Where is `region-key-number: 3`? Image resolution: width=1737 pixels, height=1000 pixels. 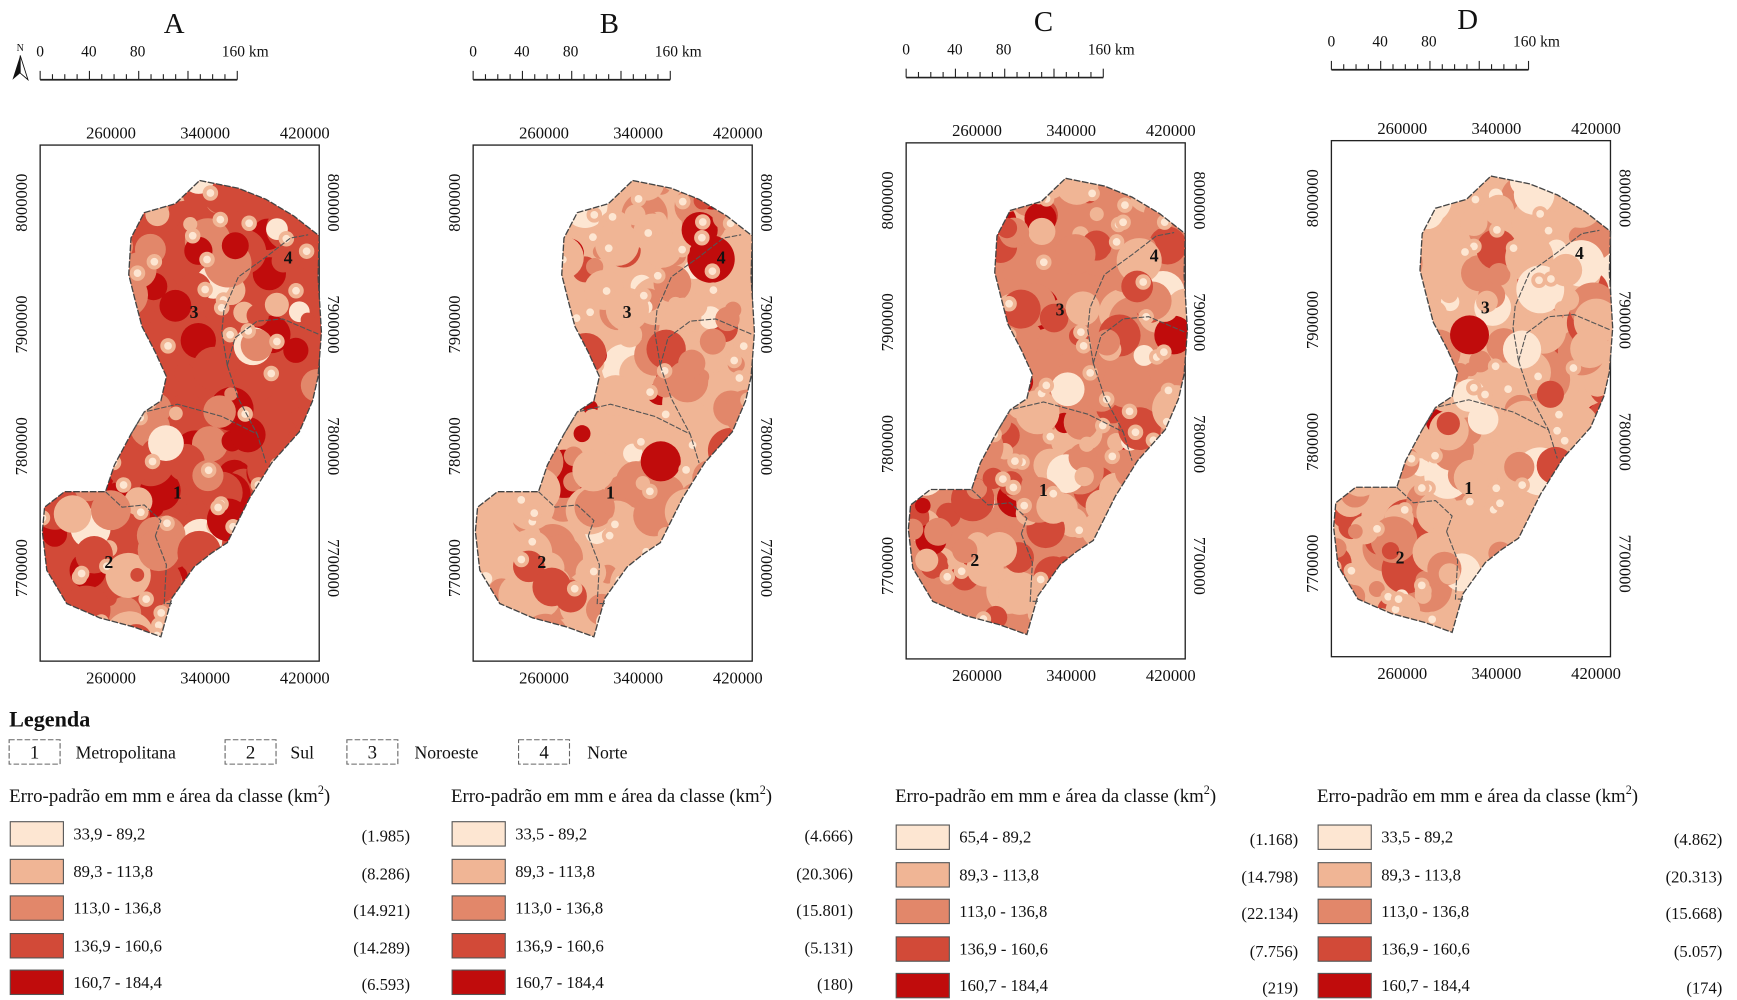
region-key-number: 3 is located at coordinates (372, 753).